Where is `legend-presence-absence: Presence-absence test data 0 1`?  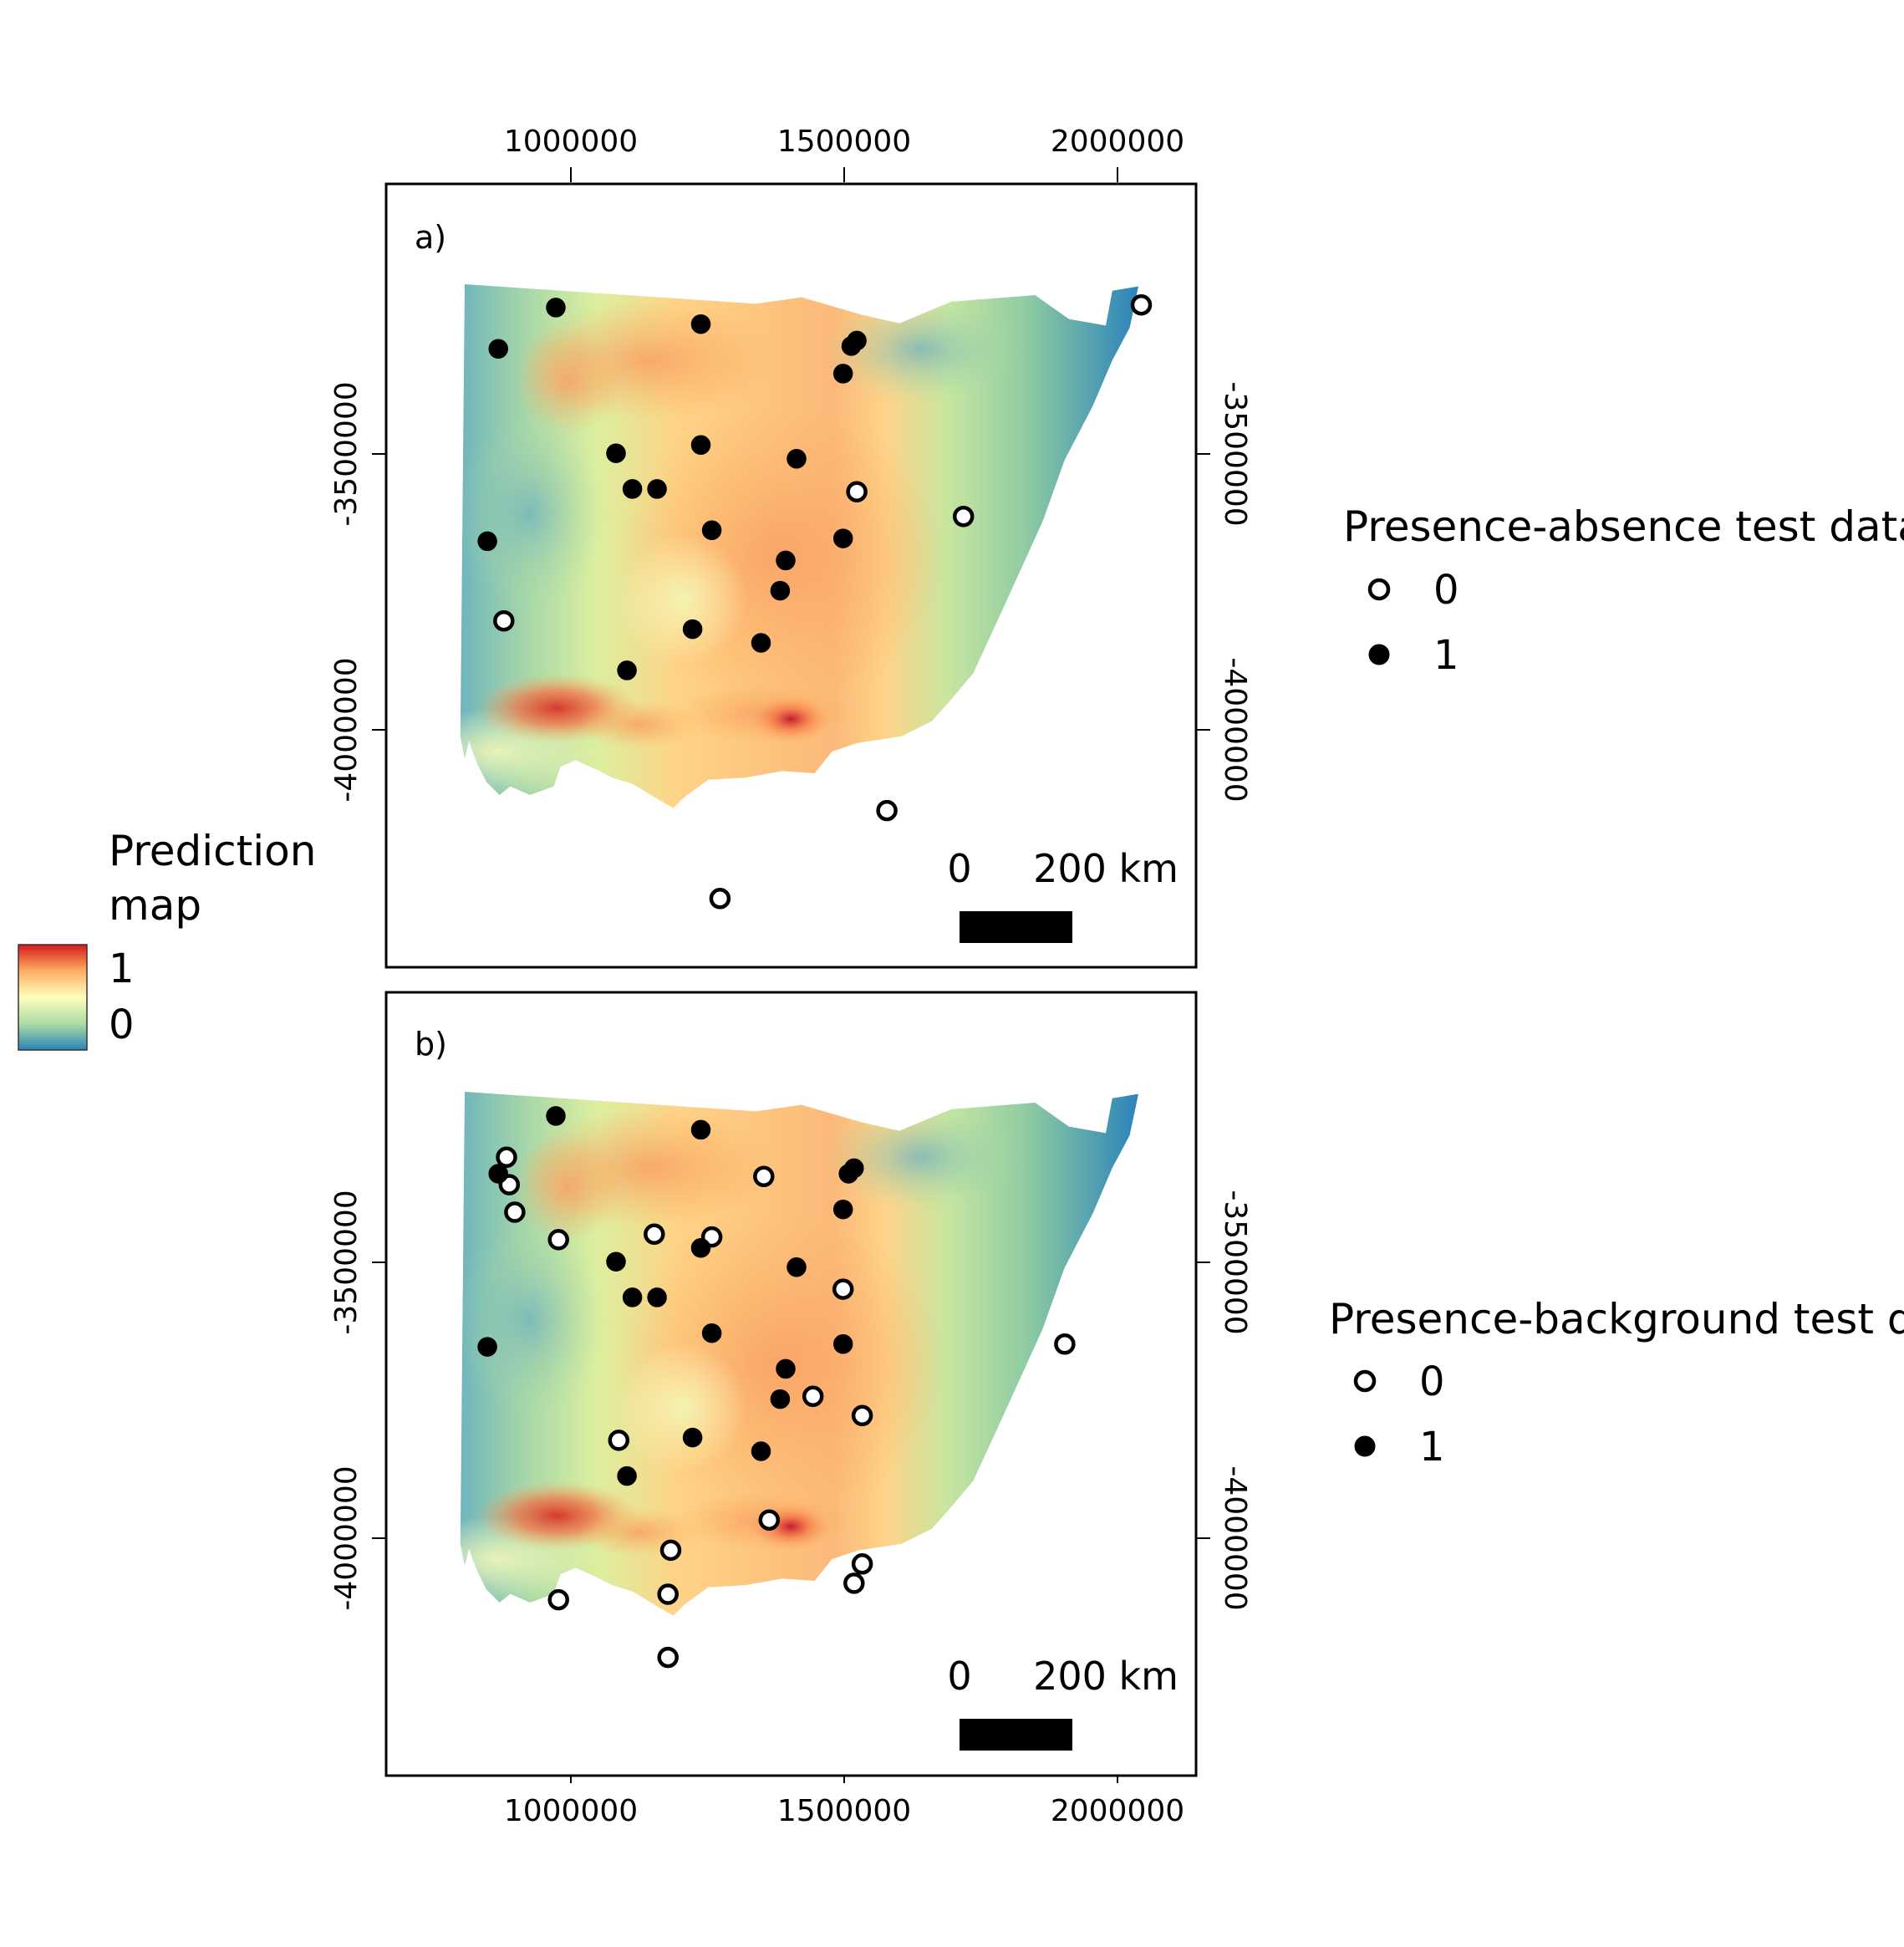 legend-presence-absence: Presence-absence test data 0 1 is located at coordinates (1623, 590).